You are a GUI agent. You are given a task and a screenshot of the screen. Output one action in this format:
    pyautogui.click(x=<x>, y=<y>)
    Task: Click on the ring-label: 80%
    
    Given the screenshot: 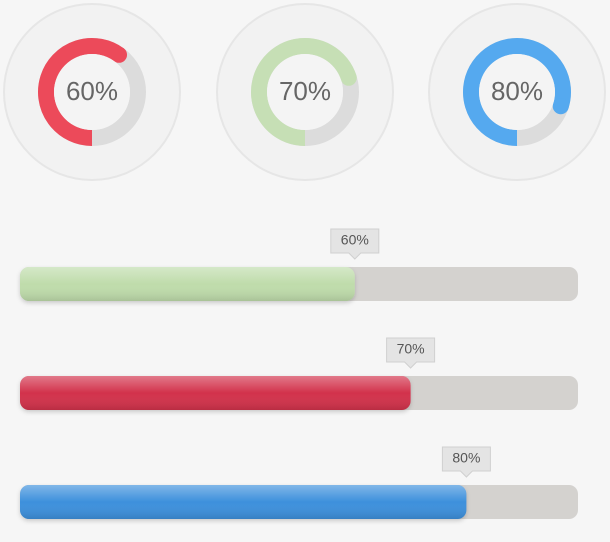 What is the action you would take?
    pyautogui.click(x=517, y=91)
    